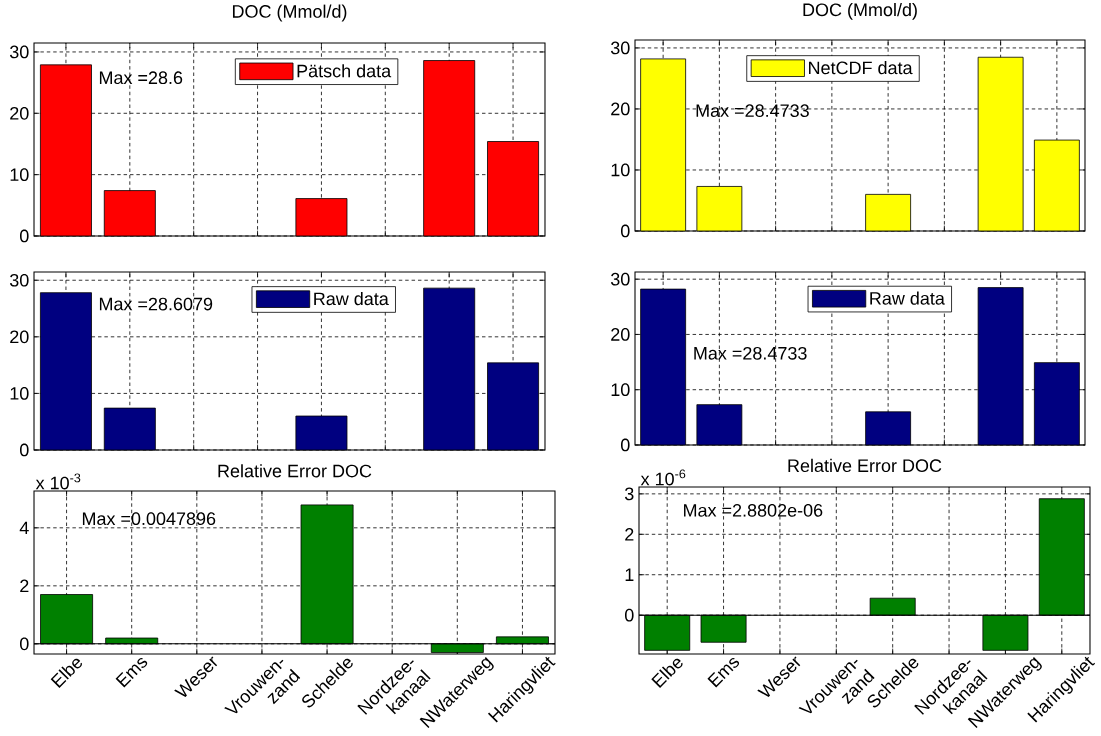  Describe the element at coordinates (156, 304) in the screenshot. I see `annotation: Max =28.6079` at that location.